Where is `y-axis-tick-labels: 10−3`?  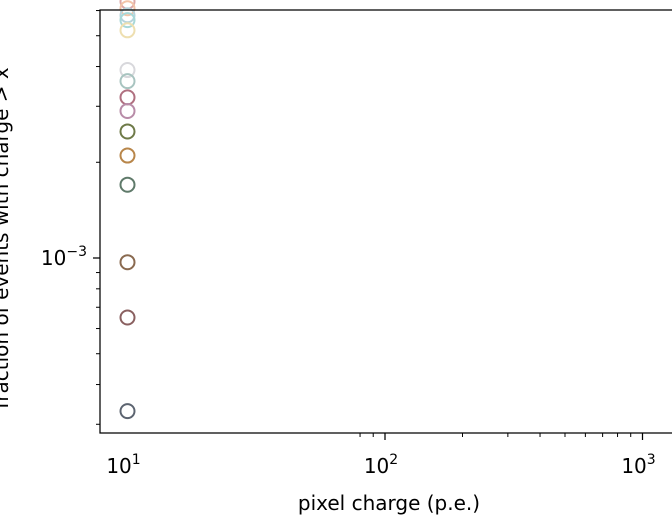 y-axis-tick-labels: 10−3 is located at coordinates (64, 257).